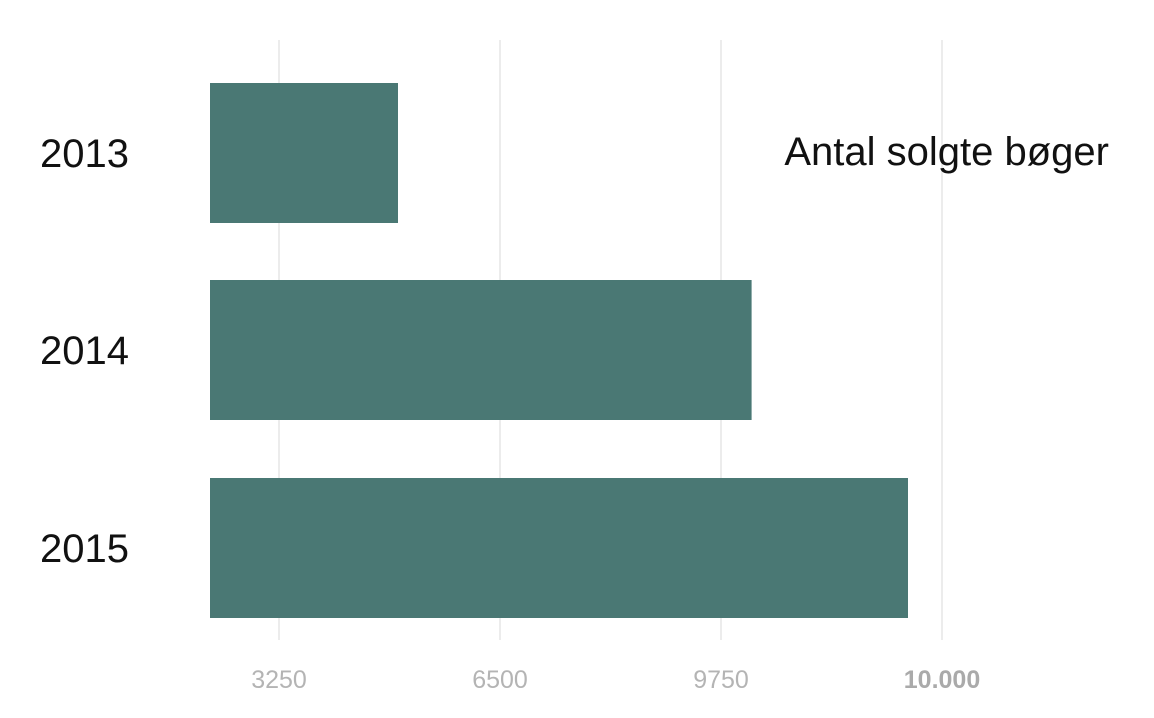 This screenshot has height=718, width=1154. What do you see at coordinates (559, 548) in the screenshot?
I see `bar-2015` at bounding box center [559, 548].